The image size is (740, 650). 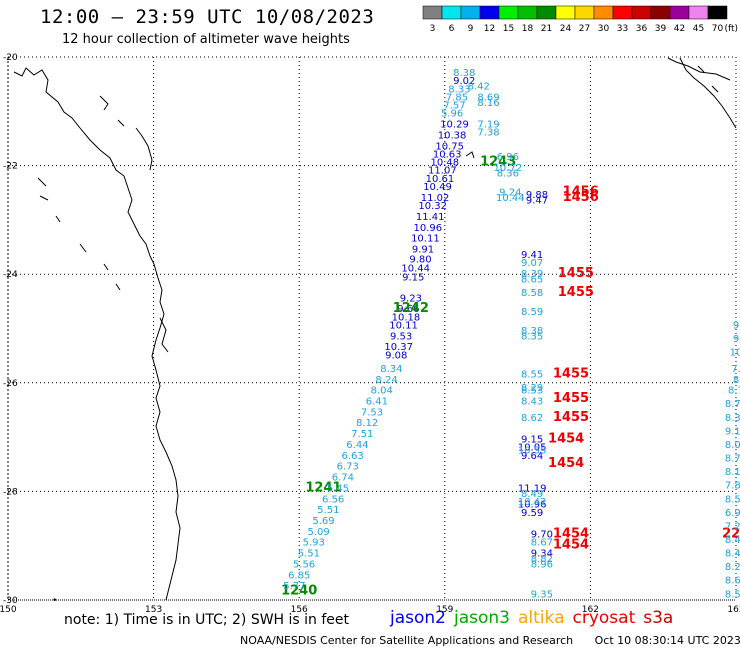 I want to click on wave-height-label: 8.34, so click(x=391, y=369).